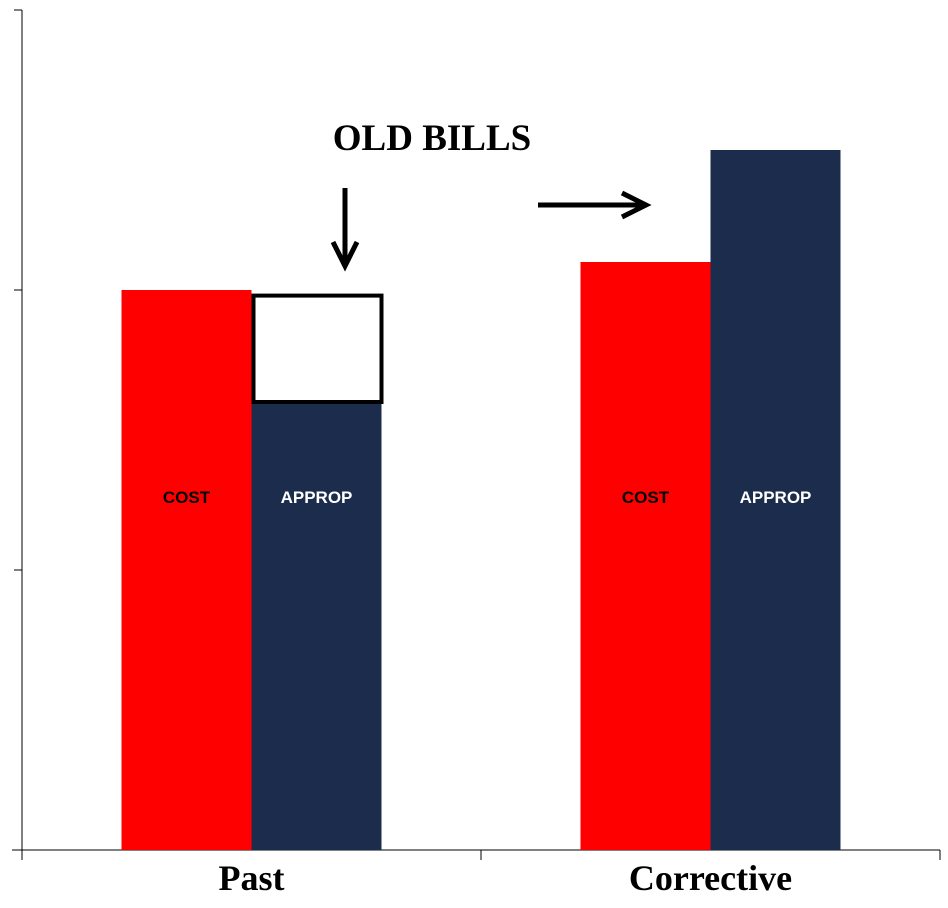 Image resolution: width=948 pixels, height=908 pixels. I want to click on category-labels: Past Corrective, so click(506, 878).